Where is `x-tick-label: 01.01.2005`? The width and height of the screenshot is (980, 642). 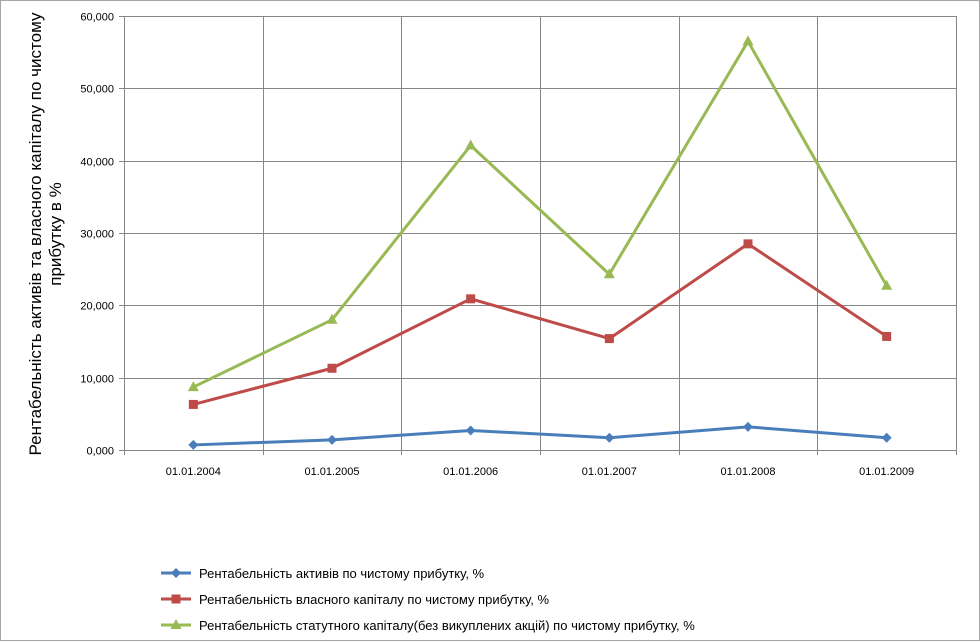
x-tick-label: 01.01.2005 is located at coordinates (331, 472).